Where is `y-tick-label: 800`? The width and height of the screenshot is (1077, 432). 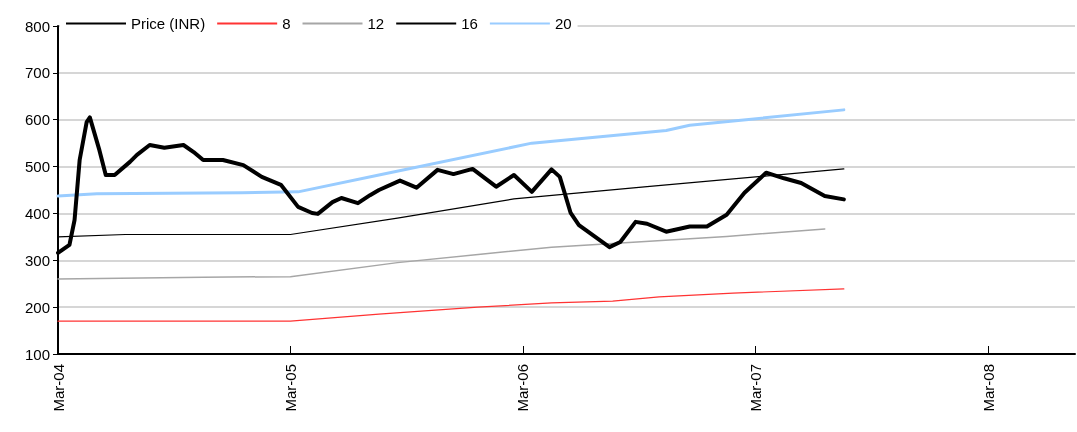 y-tick-label: 800 is located at coordinates (37, 26).